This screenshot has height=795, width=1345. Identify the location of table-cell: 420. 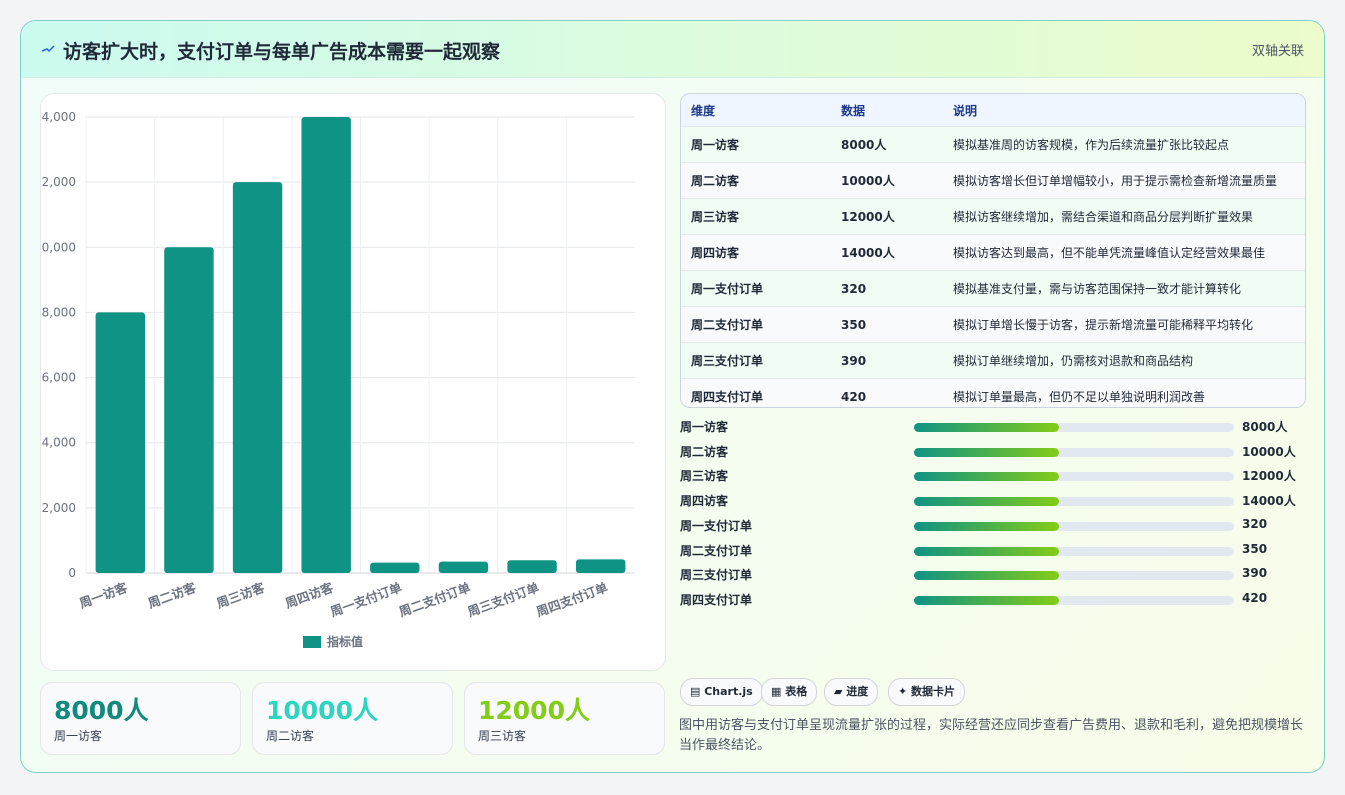
(854, 396).